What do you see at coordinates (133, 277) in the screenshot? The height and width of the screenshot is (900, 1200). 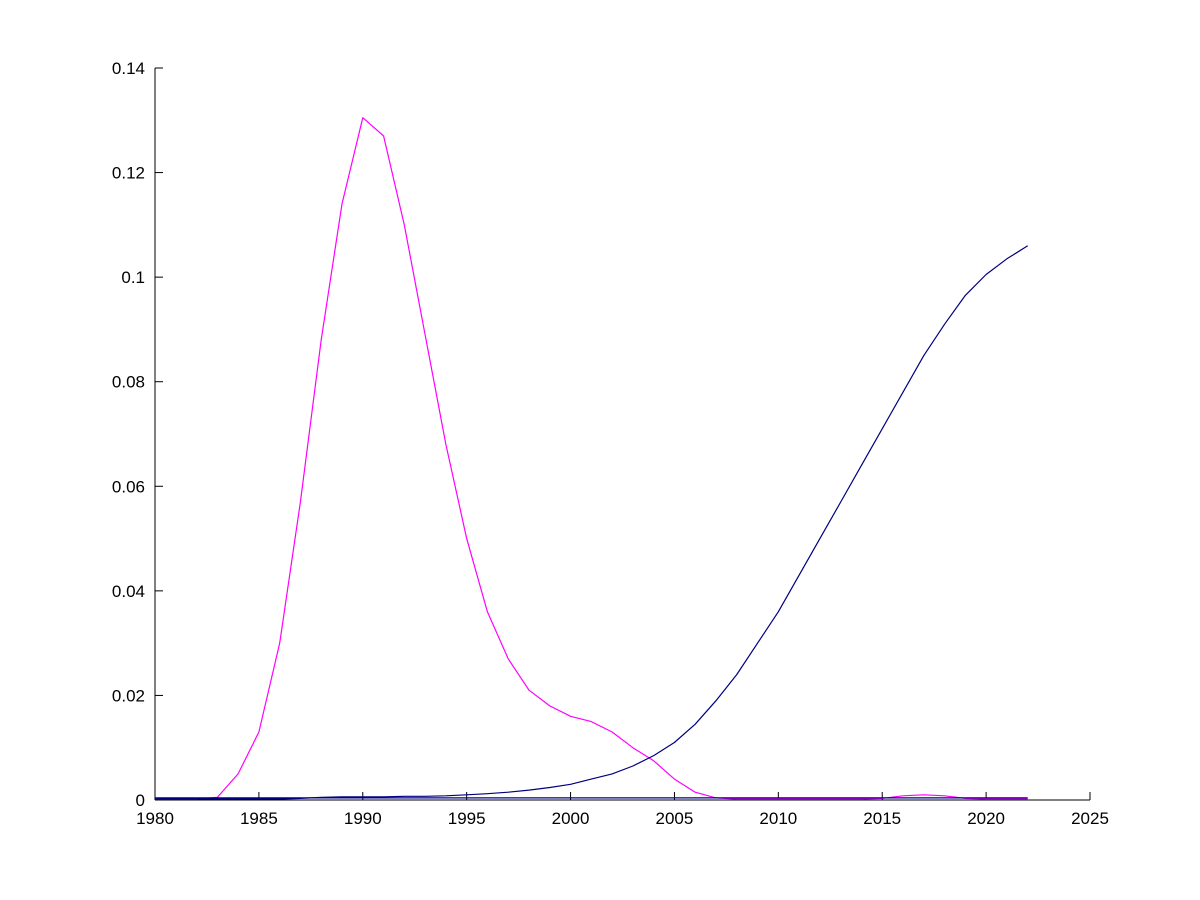 I see `y-tick-label: 0.1` at bounding box center [133, 277].